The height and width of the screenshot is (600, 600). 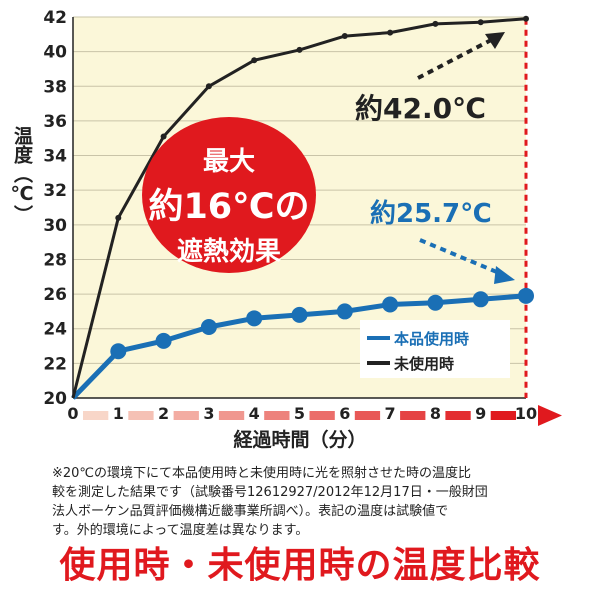 I want to click on y-axis-label: 温度（℃）, so click(x=22, y=175).